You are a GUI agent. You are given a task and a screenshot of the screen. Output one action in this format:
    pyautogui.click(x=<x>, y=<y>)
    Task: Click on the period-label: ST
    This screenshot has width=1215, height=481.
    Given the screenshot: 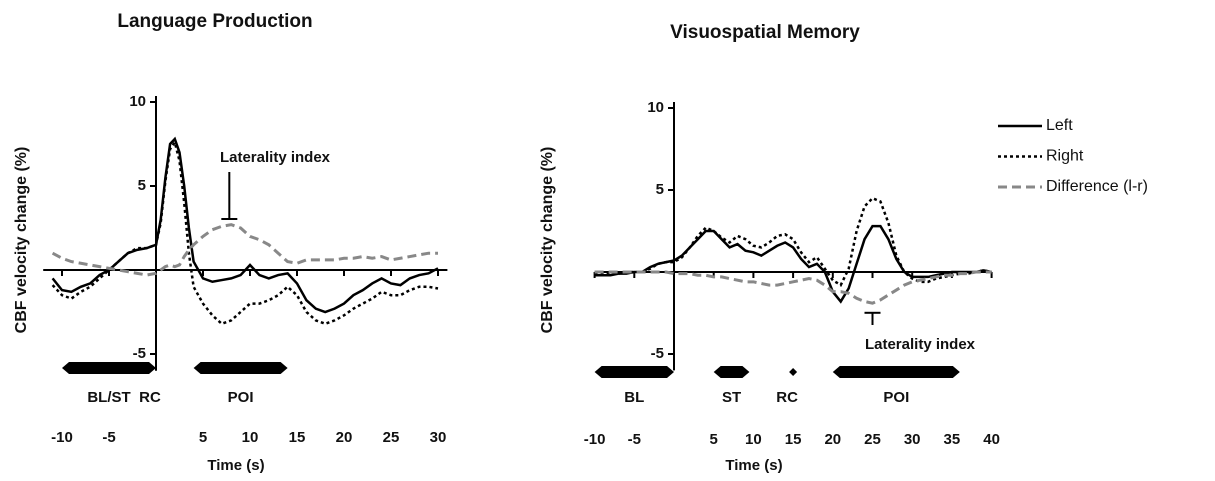 What is the action you would take?
    pyautogui.click(x=731, y=397)
    